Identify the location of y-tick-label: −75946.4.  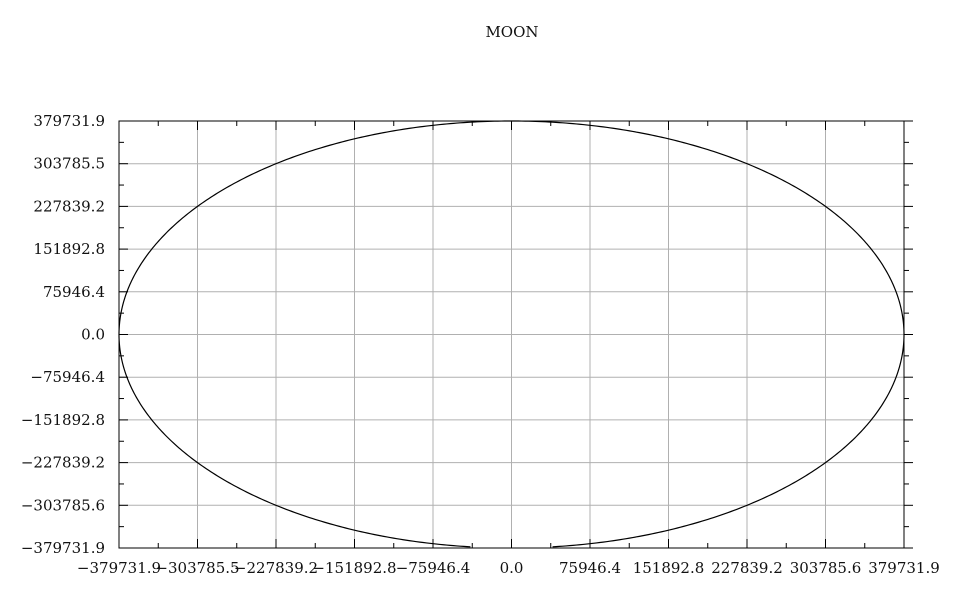
(67, 377).